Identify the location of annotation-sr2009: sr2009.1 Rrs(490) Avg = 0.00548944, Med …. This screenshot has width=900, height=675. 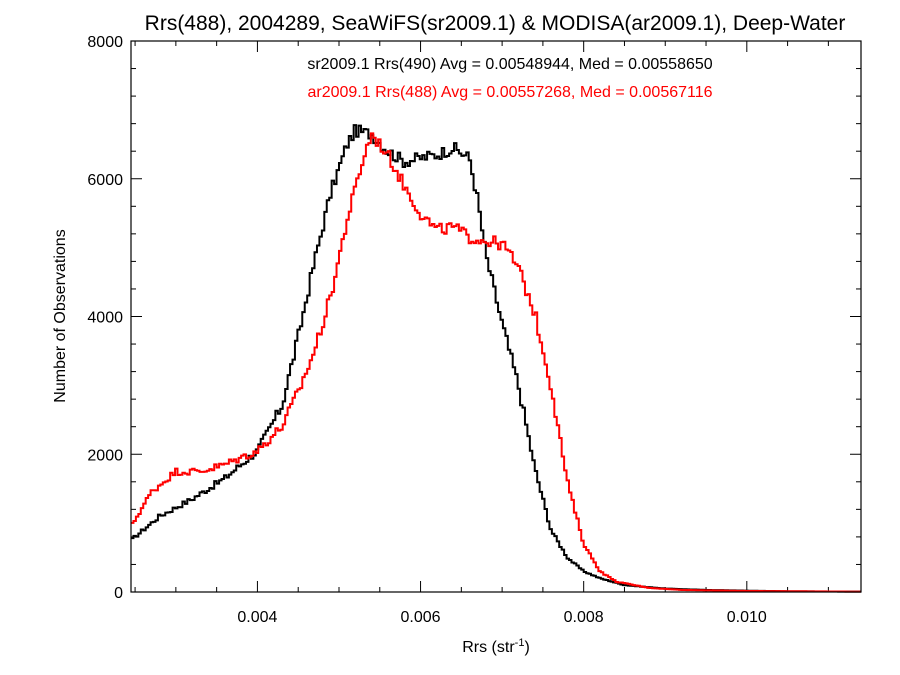
(509, 64).